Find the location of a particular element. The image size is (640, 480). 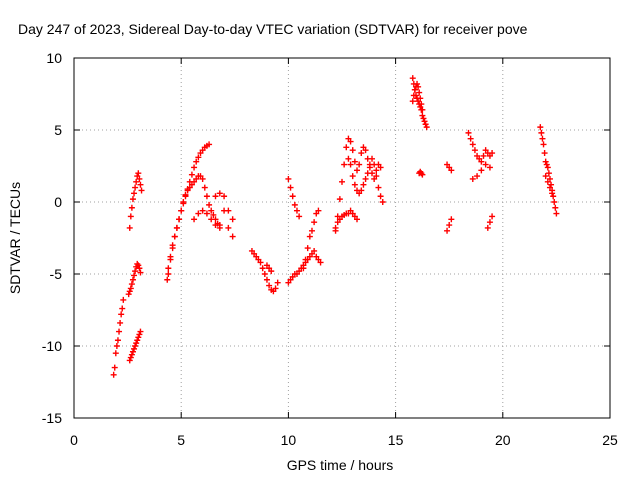

x-tick-label: 20 is located at coordinates (503, 440).